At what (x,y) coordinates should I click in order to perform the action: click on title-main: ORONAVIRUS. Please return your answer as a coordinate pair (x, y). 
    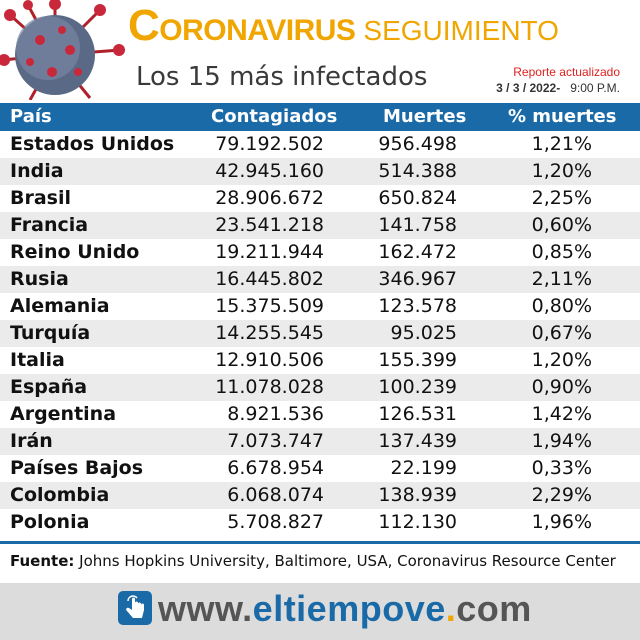
    Looking at the image, I should click on (257, 30).